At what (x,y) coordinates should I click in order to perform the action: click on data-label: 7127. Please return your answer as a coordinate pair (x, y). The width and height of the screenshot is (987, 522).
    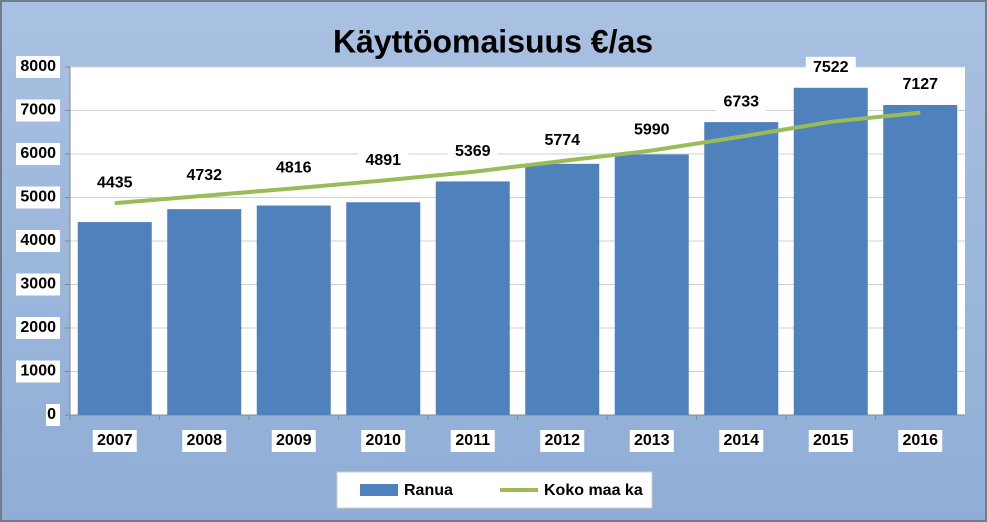
    Looking at the image, I should click on (920, 84).